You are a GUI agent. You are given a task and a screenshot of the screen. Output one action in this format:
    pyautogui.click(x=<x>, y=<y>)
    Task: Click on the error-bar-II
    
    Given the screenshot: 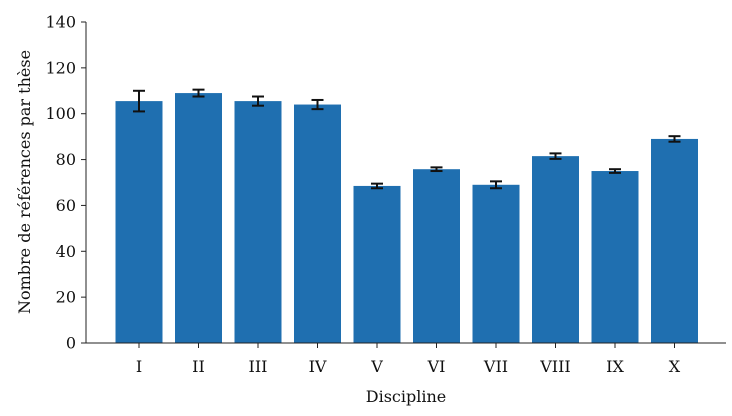 What is the action you would take?
    pyautogui.click(x=198, y=93)
    